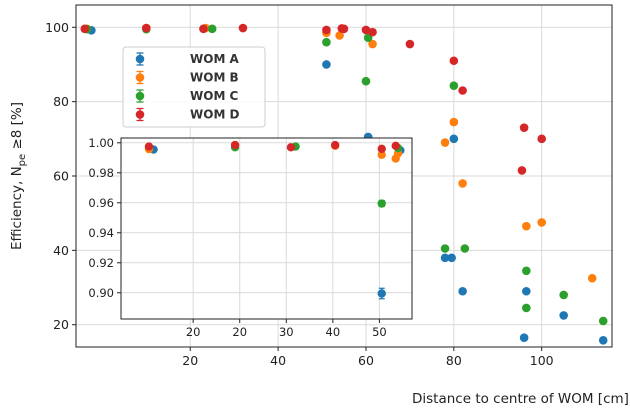  I want to click on y-axis-label: Efficiency, Npe ≥8 [%], so click(18, 176).